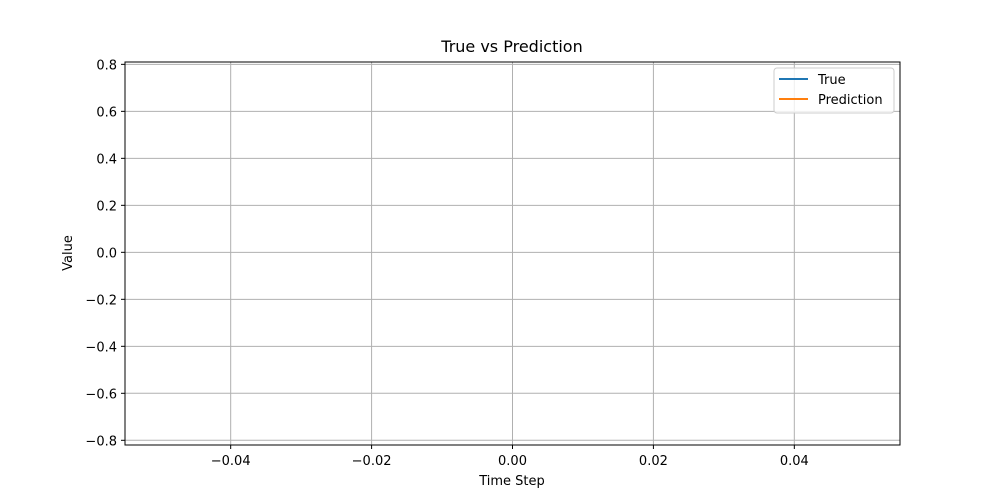 The height and width of the screenshot is (500, 1000). What do you see at coordinates (653, 461) in the screenshot?
I see `x-tick-label: 0.02` at bounding box center [653, 461].